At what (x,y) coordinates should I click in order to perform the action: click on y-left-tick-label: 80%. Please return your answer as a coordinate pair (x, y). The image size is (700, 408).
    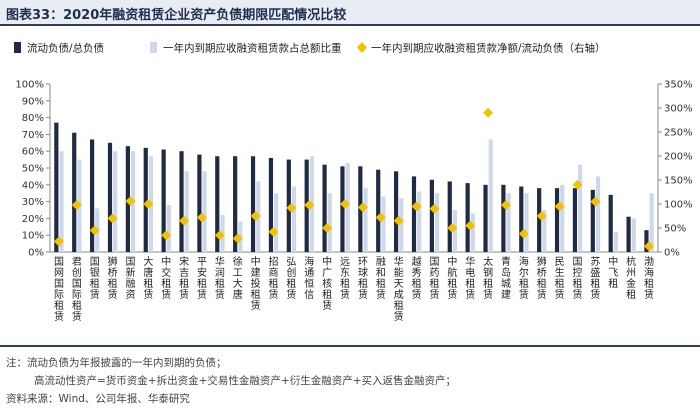
    Looking at the image, I should click on (33, 118).